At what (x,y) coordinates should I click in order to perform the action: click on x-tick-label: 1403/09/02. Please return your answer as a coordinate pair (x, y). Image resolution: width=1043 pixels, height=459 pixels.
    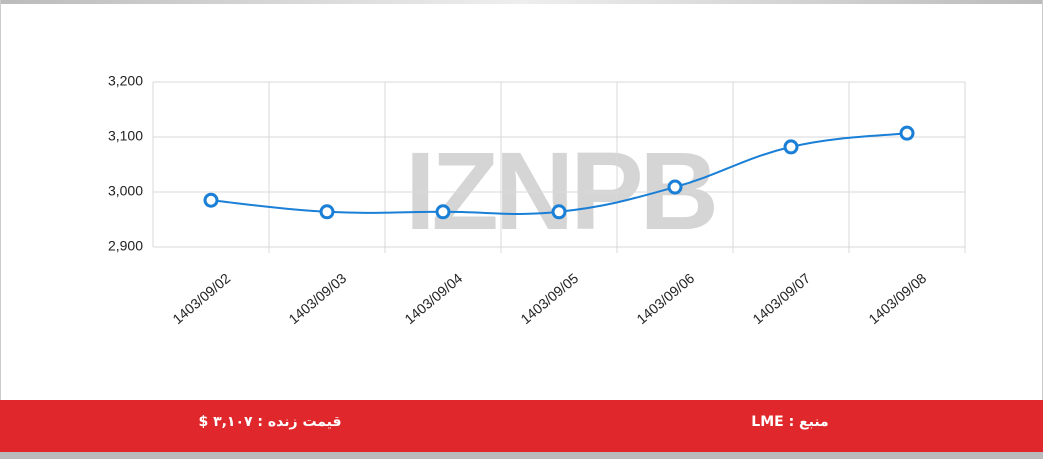
    Looking at the image, I should click on (201, 298).